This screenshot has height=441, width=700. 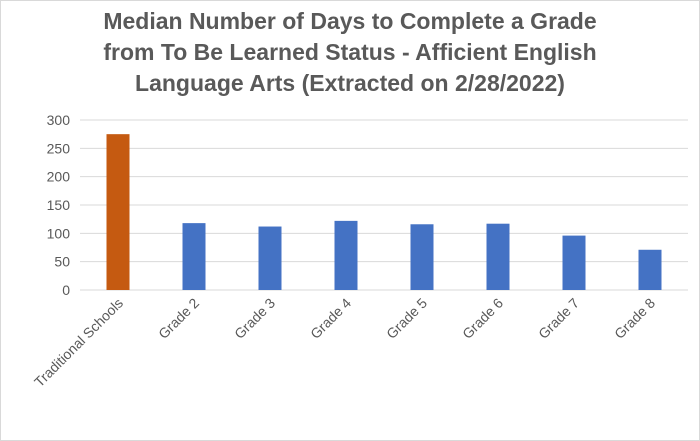 I want to click on y-tick-label: 300, so click(x=59, y=120).